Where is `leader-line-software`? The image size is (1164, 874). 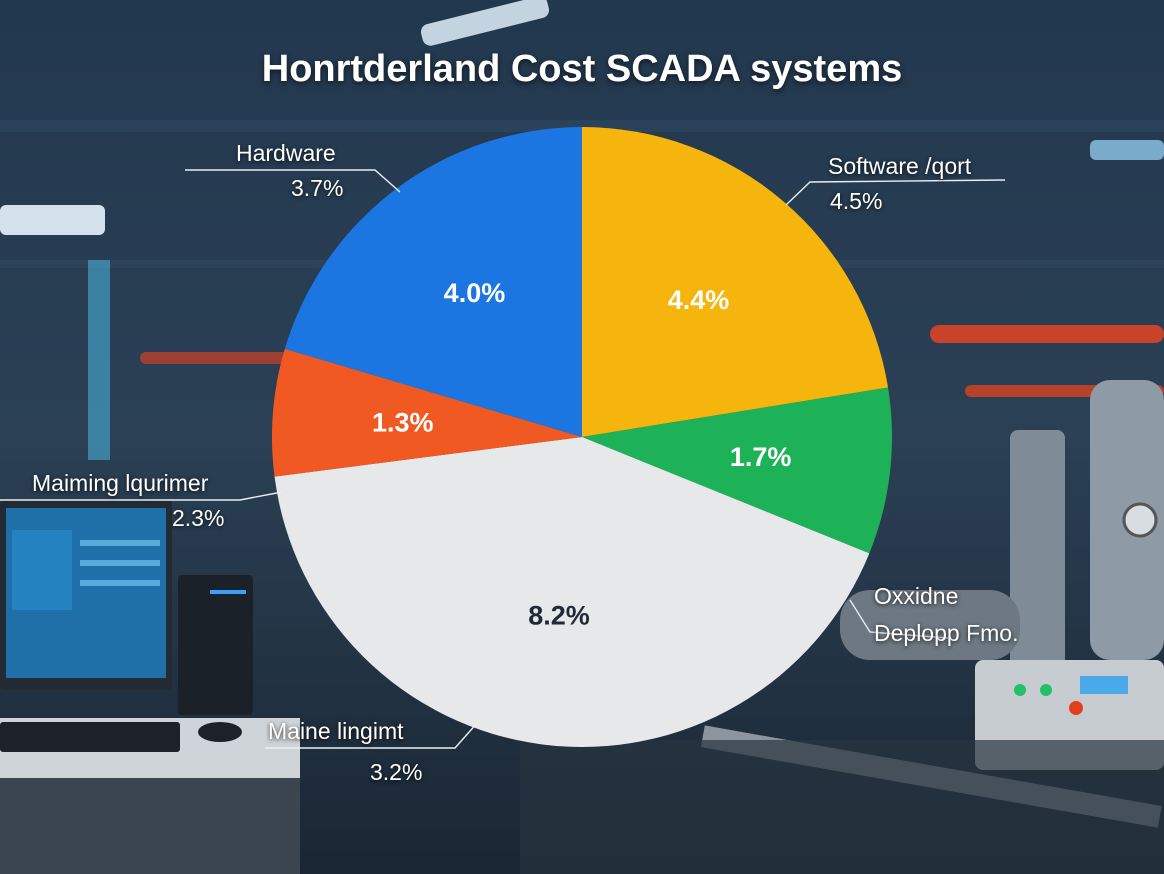
leader-line-software is located at coordinates (895, 192).